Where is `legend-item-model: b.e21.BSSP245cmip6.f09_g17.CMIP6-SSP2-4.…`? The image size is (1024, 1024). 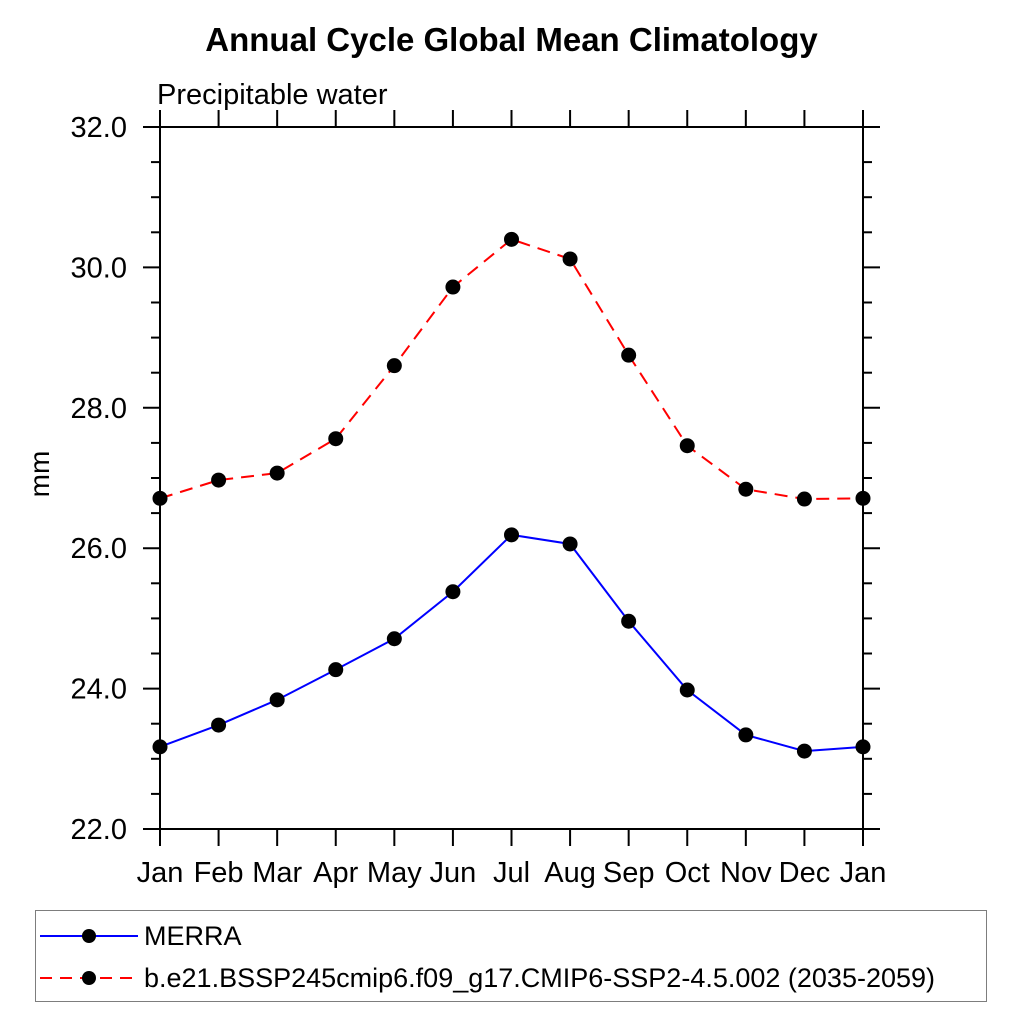
legend-item-model: b.e21.BSSP245cmip6.f09_g17.CMIP6-SSP2-4.… is located at coordinates (512, 978).